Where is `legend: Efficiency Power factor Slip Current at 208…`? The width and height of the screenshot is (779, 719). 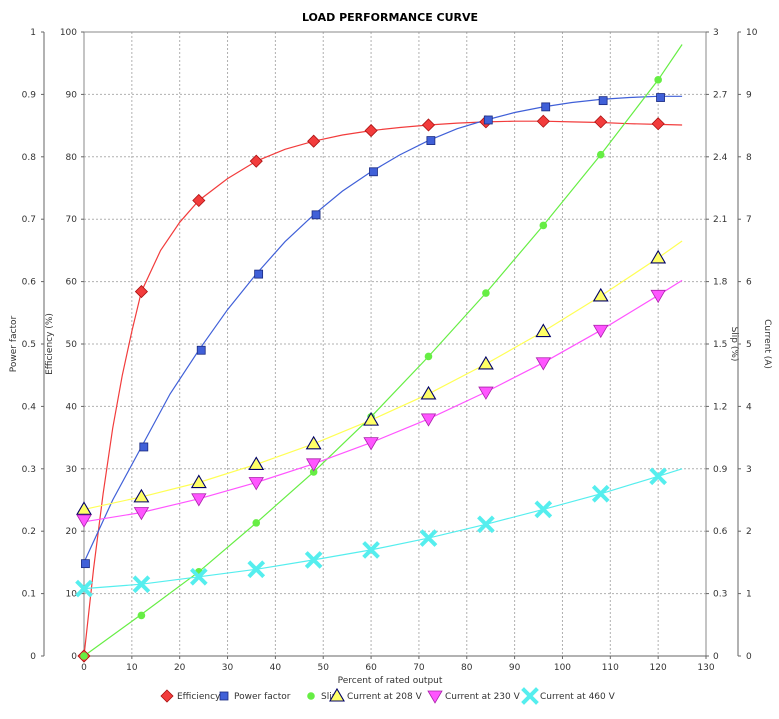 legend: Efficiency Power factor Slip Current at 208… is located at coordinates (388, 696).